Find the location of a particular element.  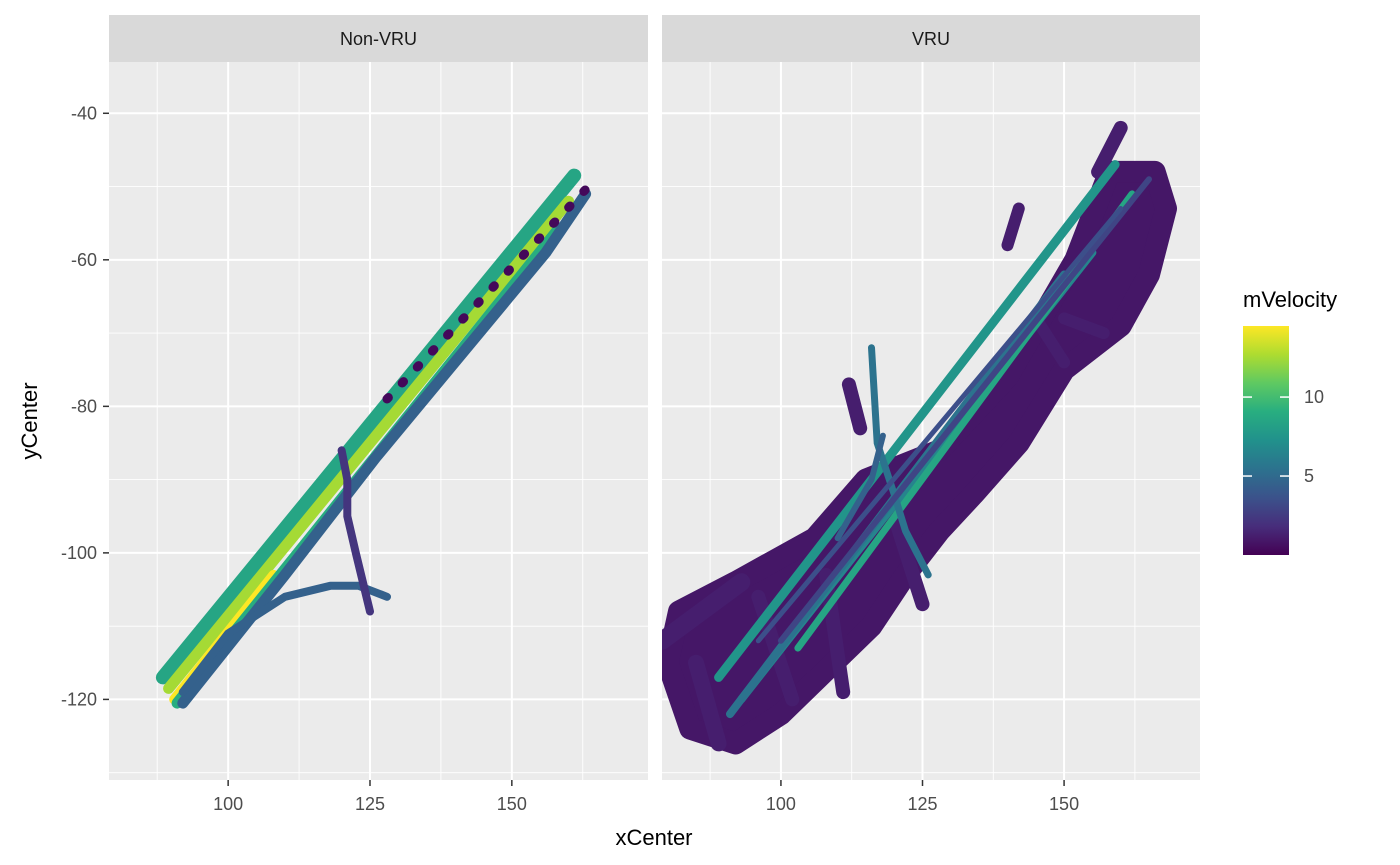

y-tick-label: -100 is located at coordinates (79, 553).